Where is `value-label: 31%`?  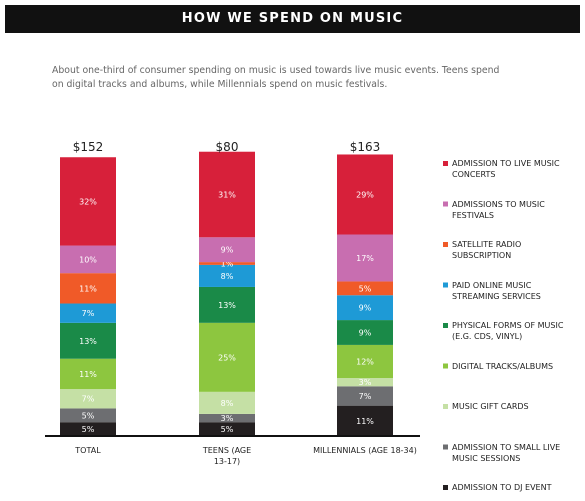
value-label: 31% is located at coordinates (227, 195).